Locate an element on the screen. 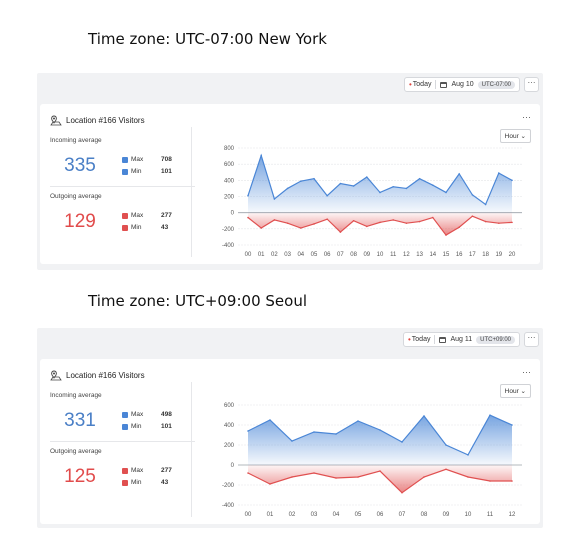  x-tick-label: 15 is located at coordinates (446, 255).